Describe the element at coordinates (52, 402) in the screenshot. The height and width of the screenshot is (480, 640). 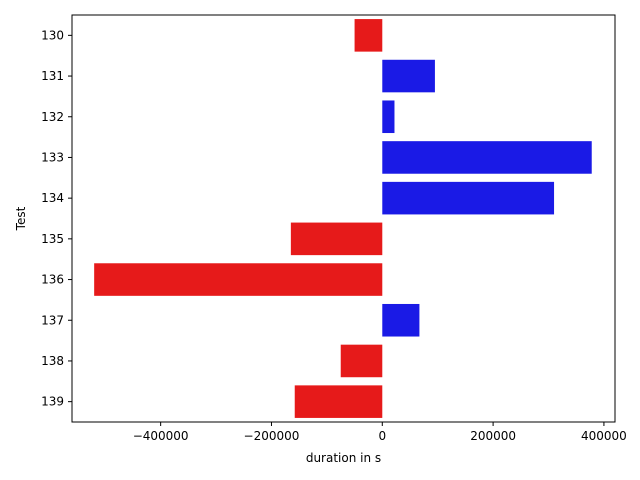
I see `y-tick-label: 139` at that location.